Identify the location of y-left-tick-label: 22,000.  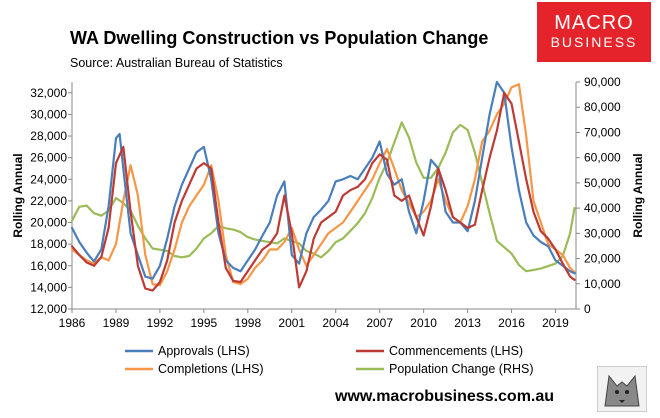
(48, 201).